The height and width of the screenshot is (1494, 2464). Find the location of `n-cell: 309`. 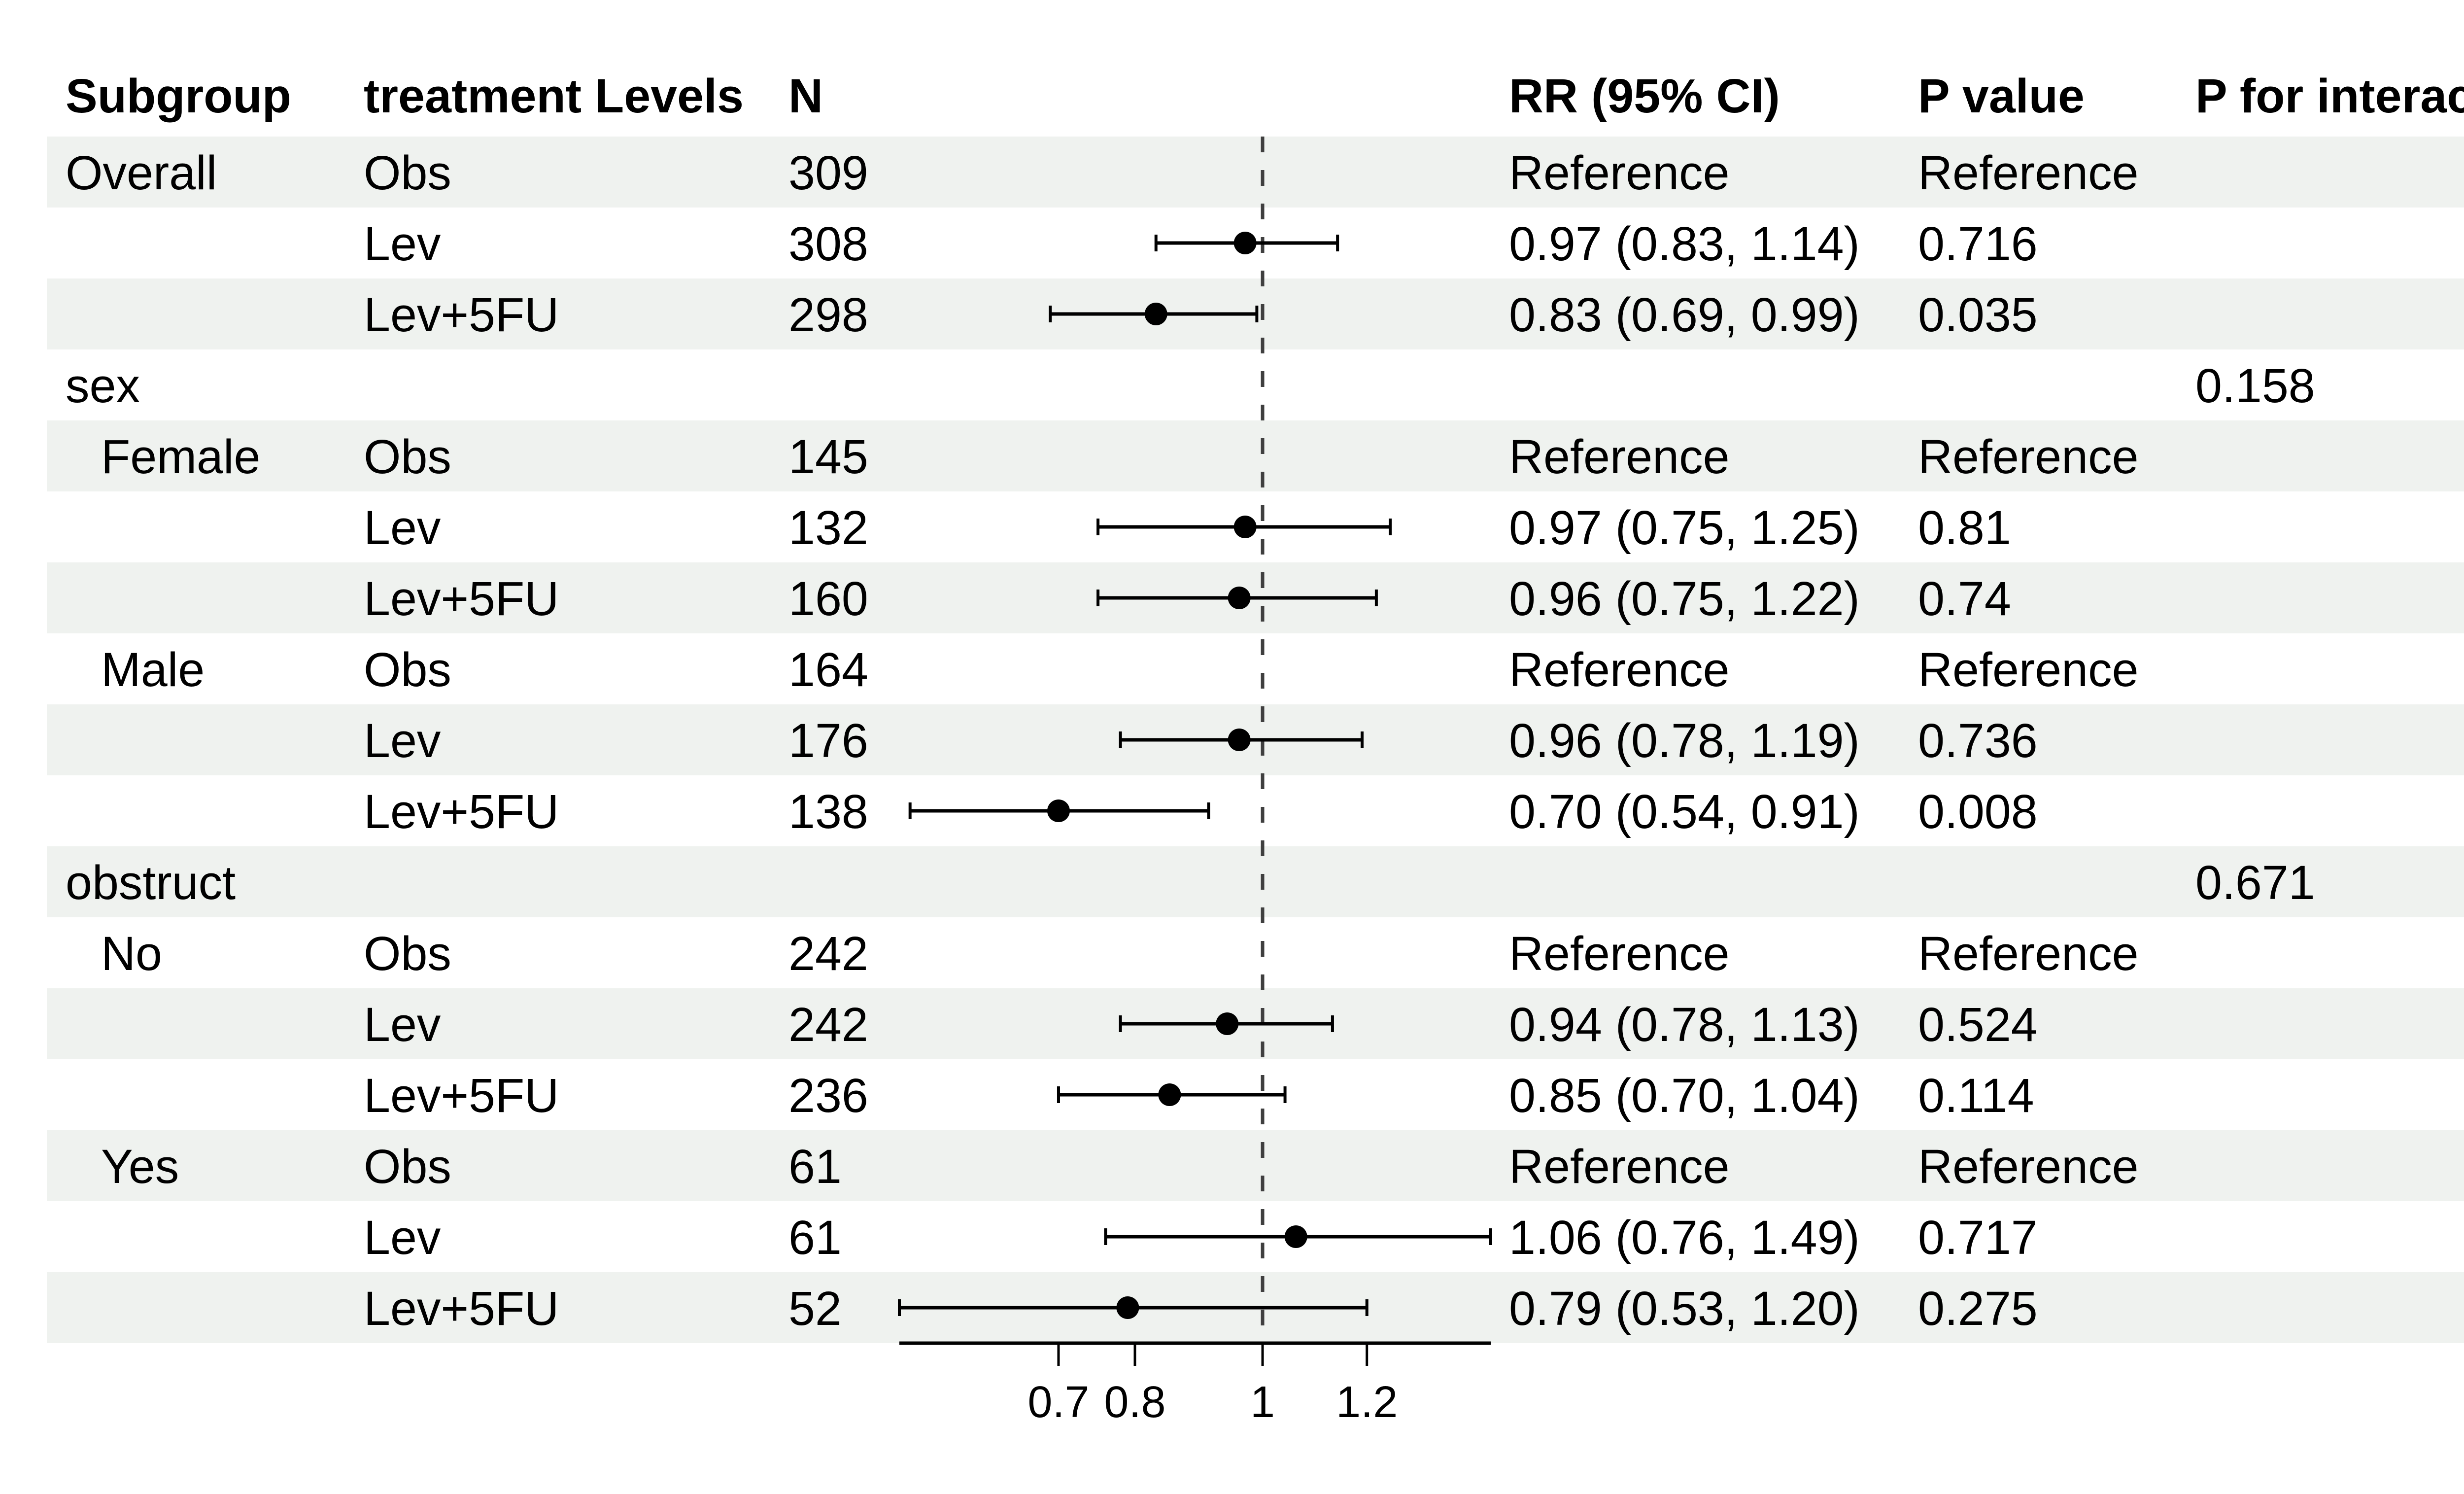

n-cell: 309 is located at coordinates (828, 173).